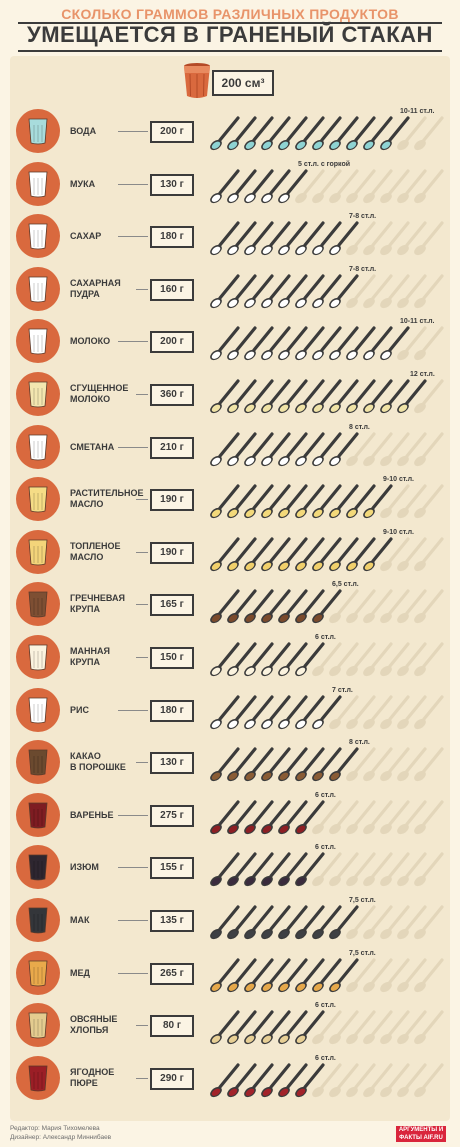 Image resolution: width=460 pixels, height=1147 pixels. I want to click on product-name: СГУЩЕННОЕ МОЛОКО, so click(99, 393).